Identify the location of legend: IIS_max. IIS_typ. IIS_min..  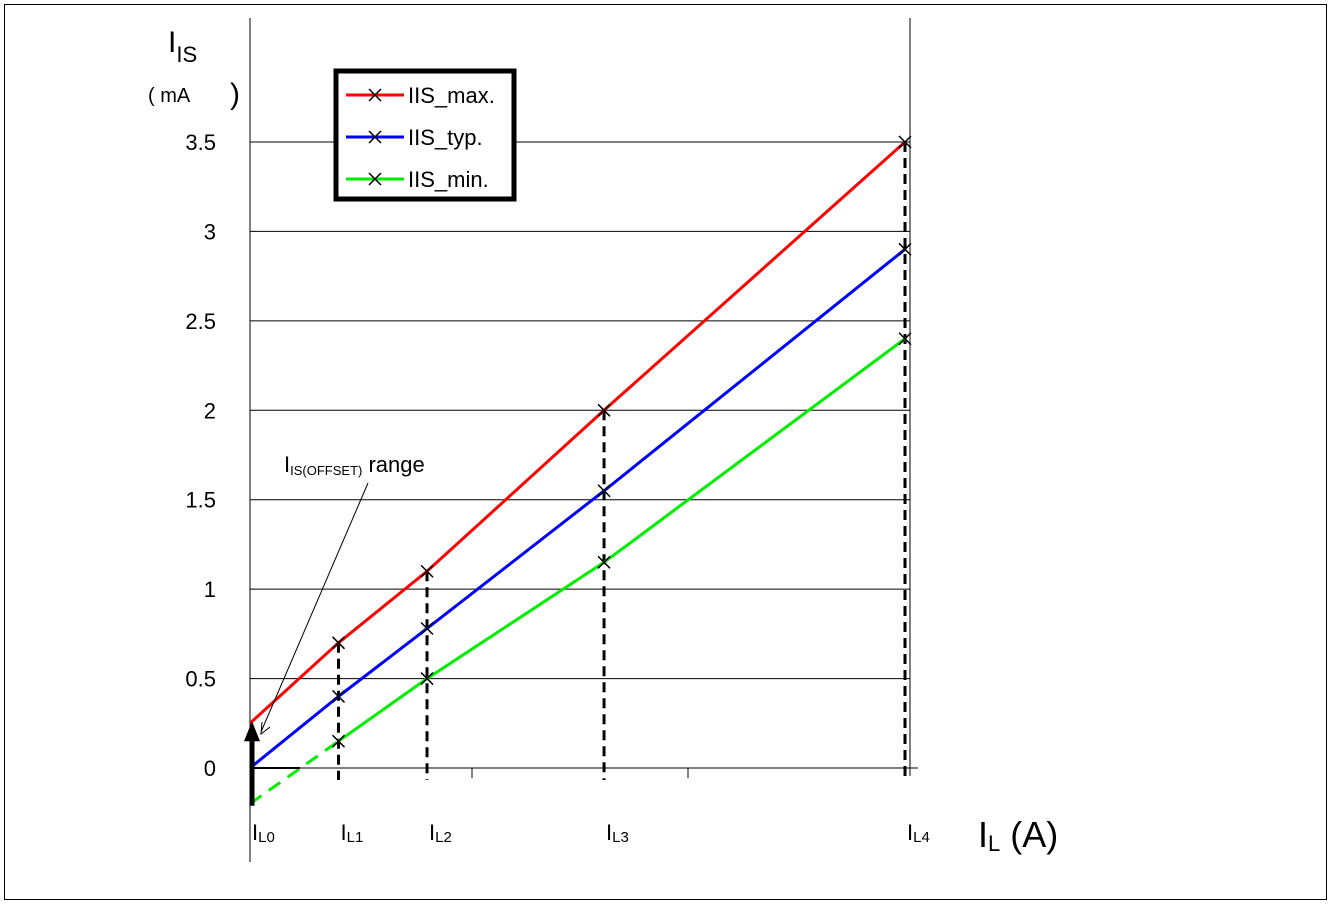
(425, 135).